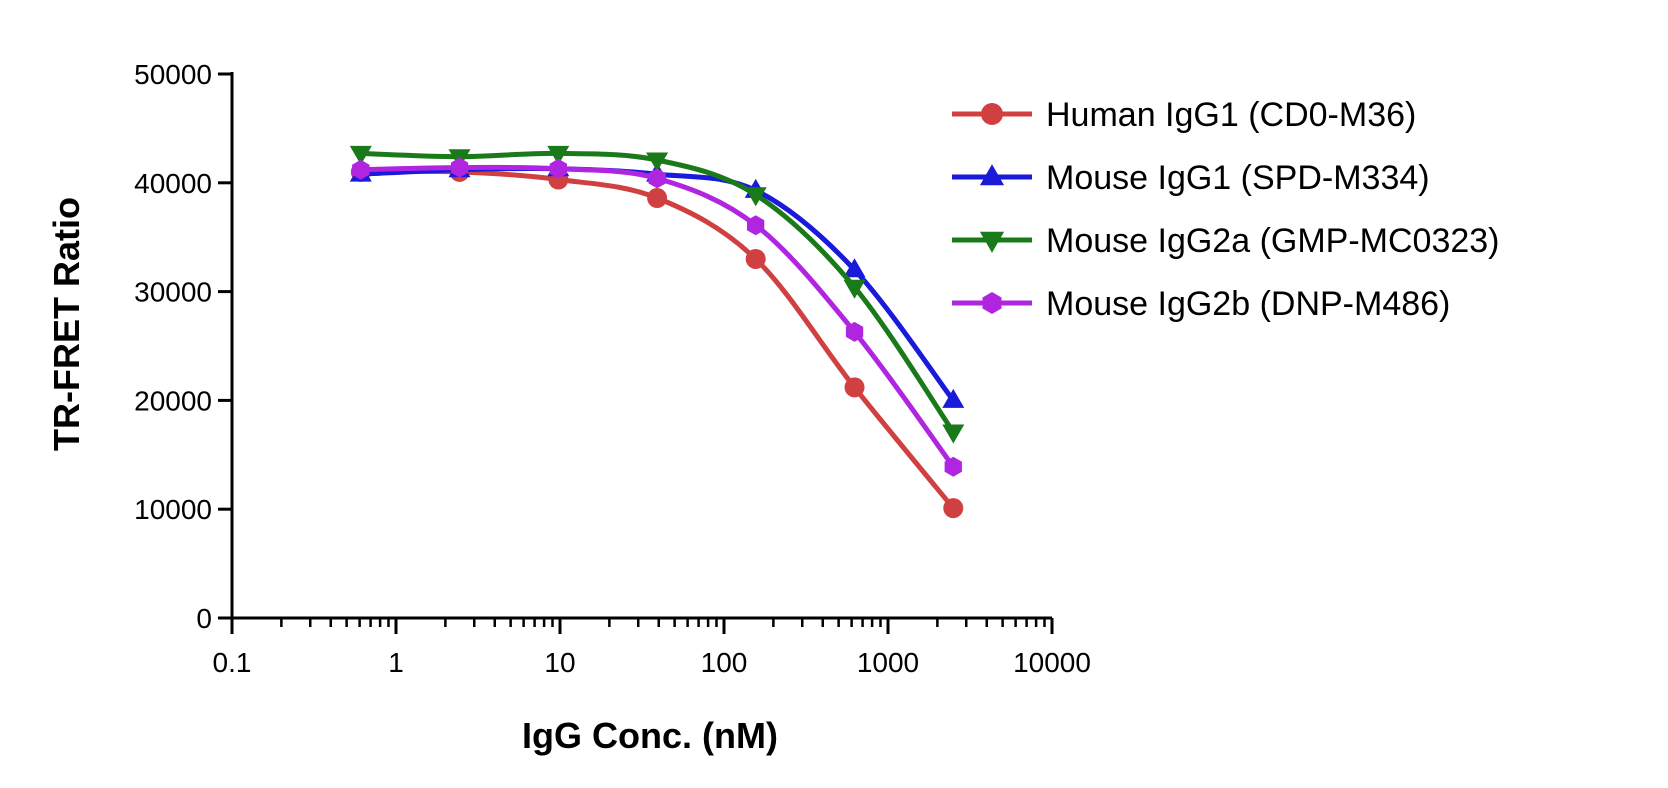 Image resolution: width=1668 pixels, height=788 pixels. I want to click on y-tick-label: 30000, so click(173, 292).